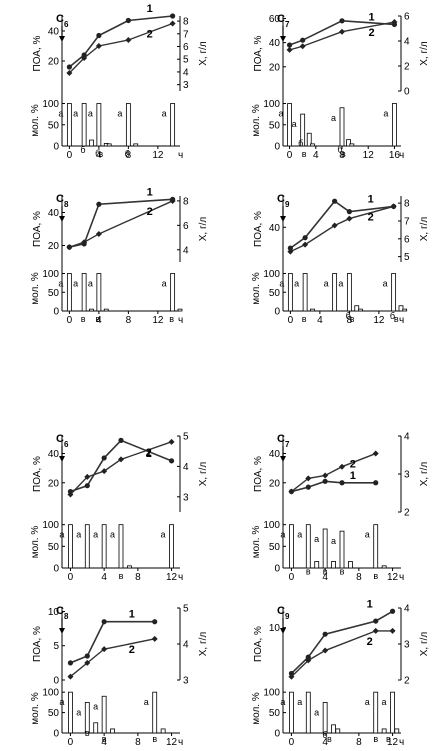  I want to click on y-tick-bar-label: 100, so click(271, 274).